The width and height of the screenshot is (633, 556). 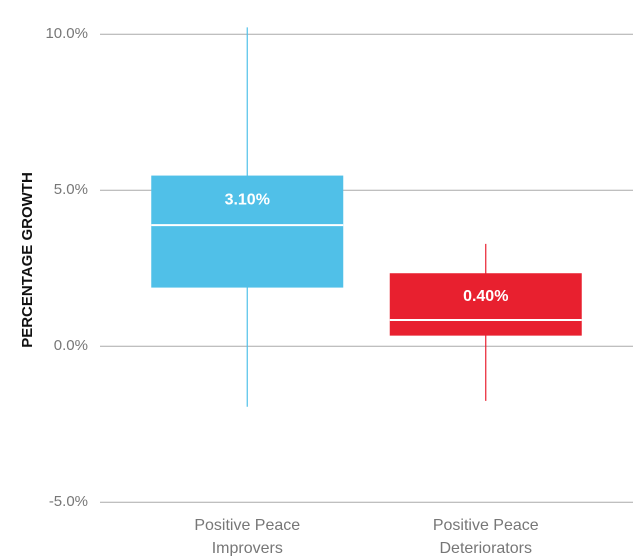 I want to click on x-tick-label: Positive Peace Deteriorators, so click(x=485, y=536).